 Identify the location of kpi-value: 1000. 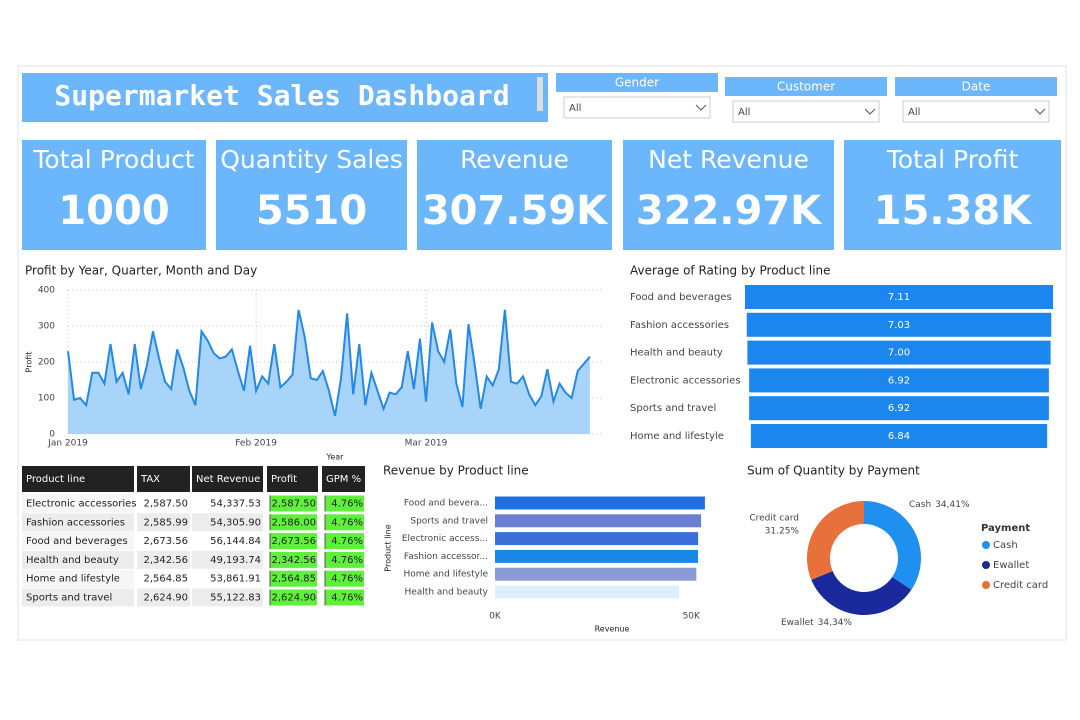
(113, 211).